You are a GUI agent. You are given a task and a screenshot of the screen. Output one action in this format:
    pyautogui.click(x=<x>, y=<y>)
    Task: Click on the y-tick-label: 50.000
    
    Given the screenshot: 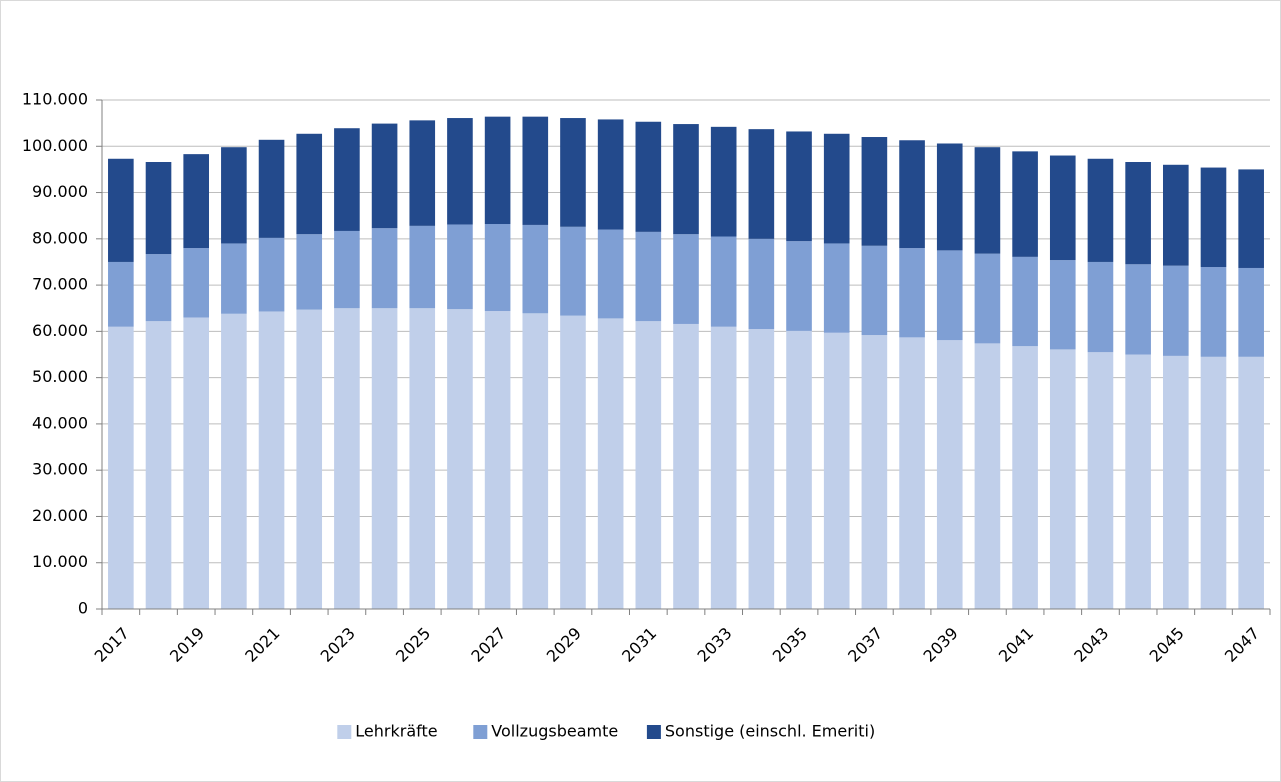 What is the action you would take?
    pyautogui.click(x=60, y=376)
    